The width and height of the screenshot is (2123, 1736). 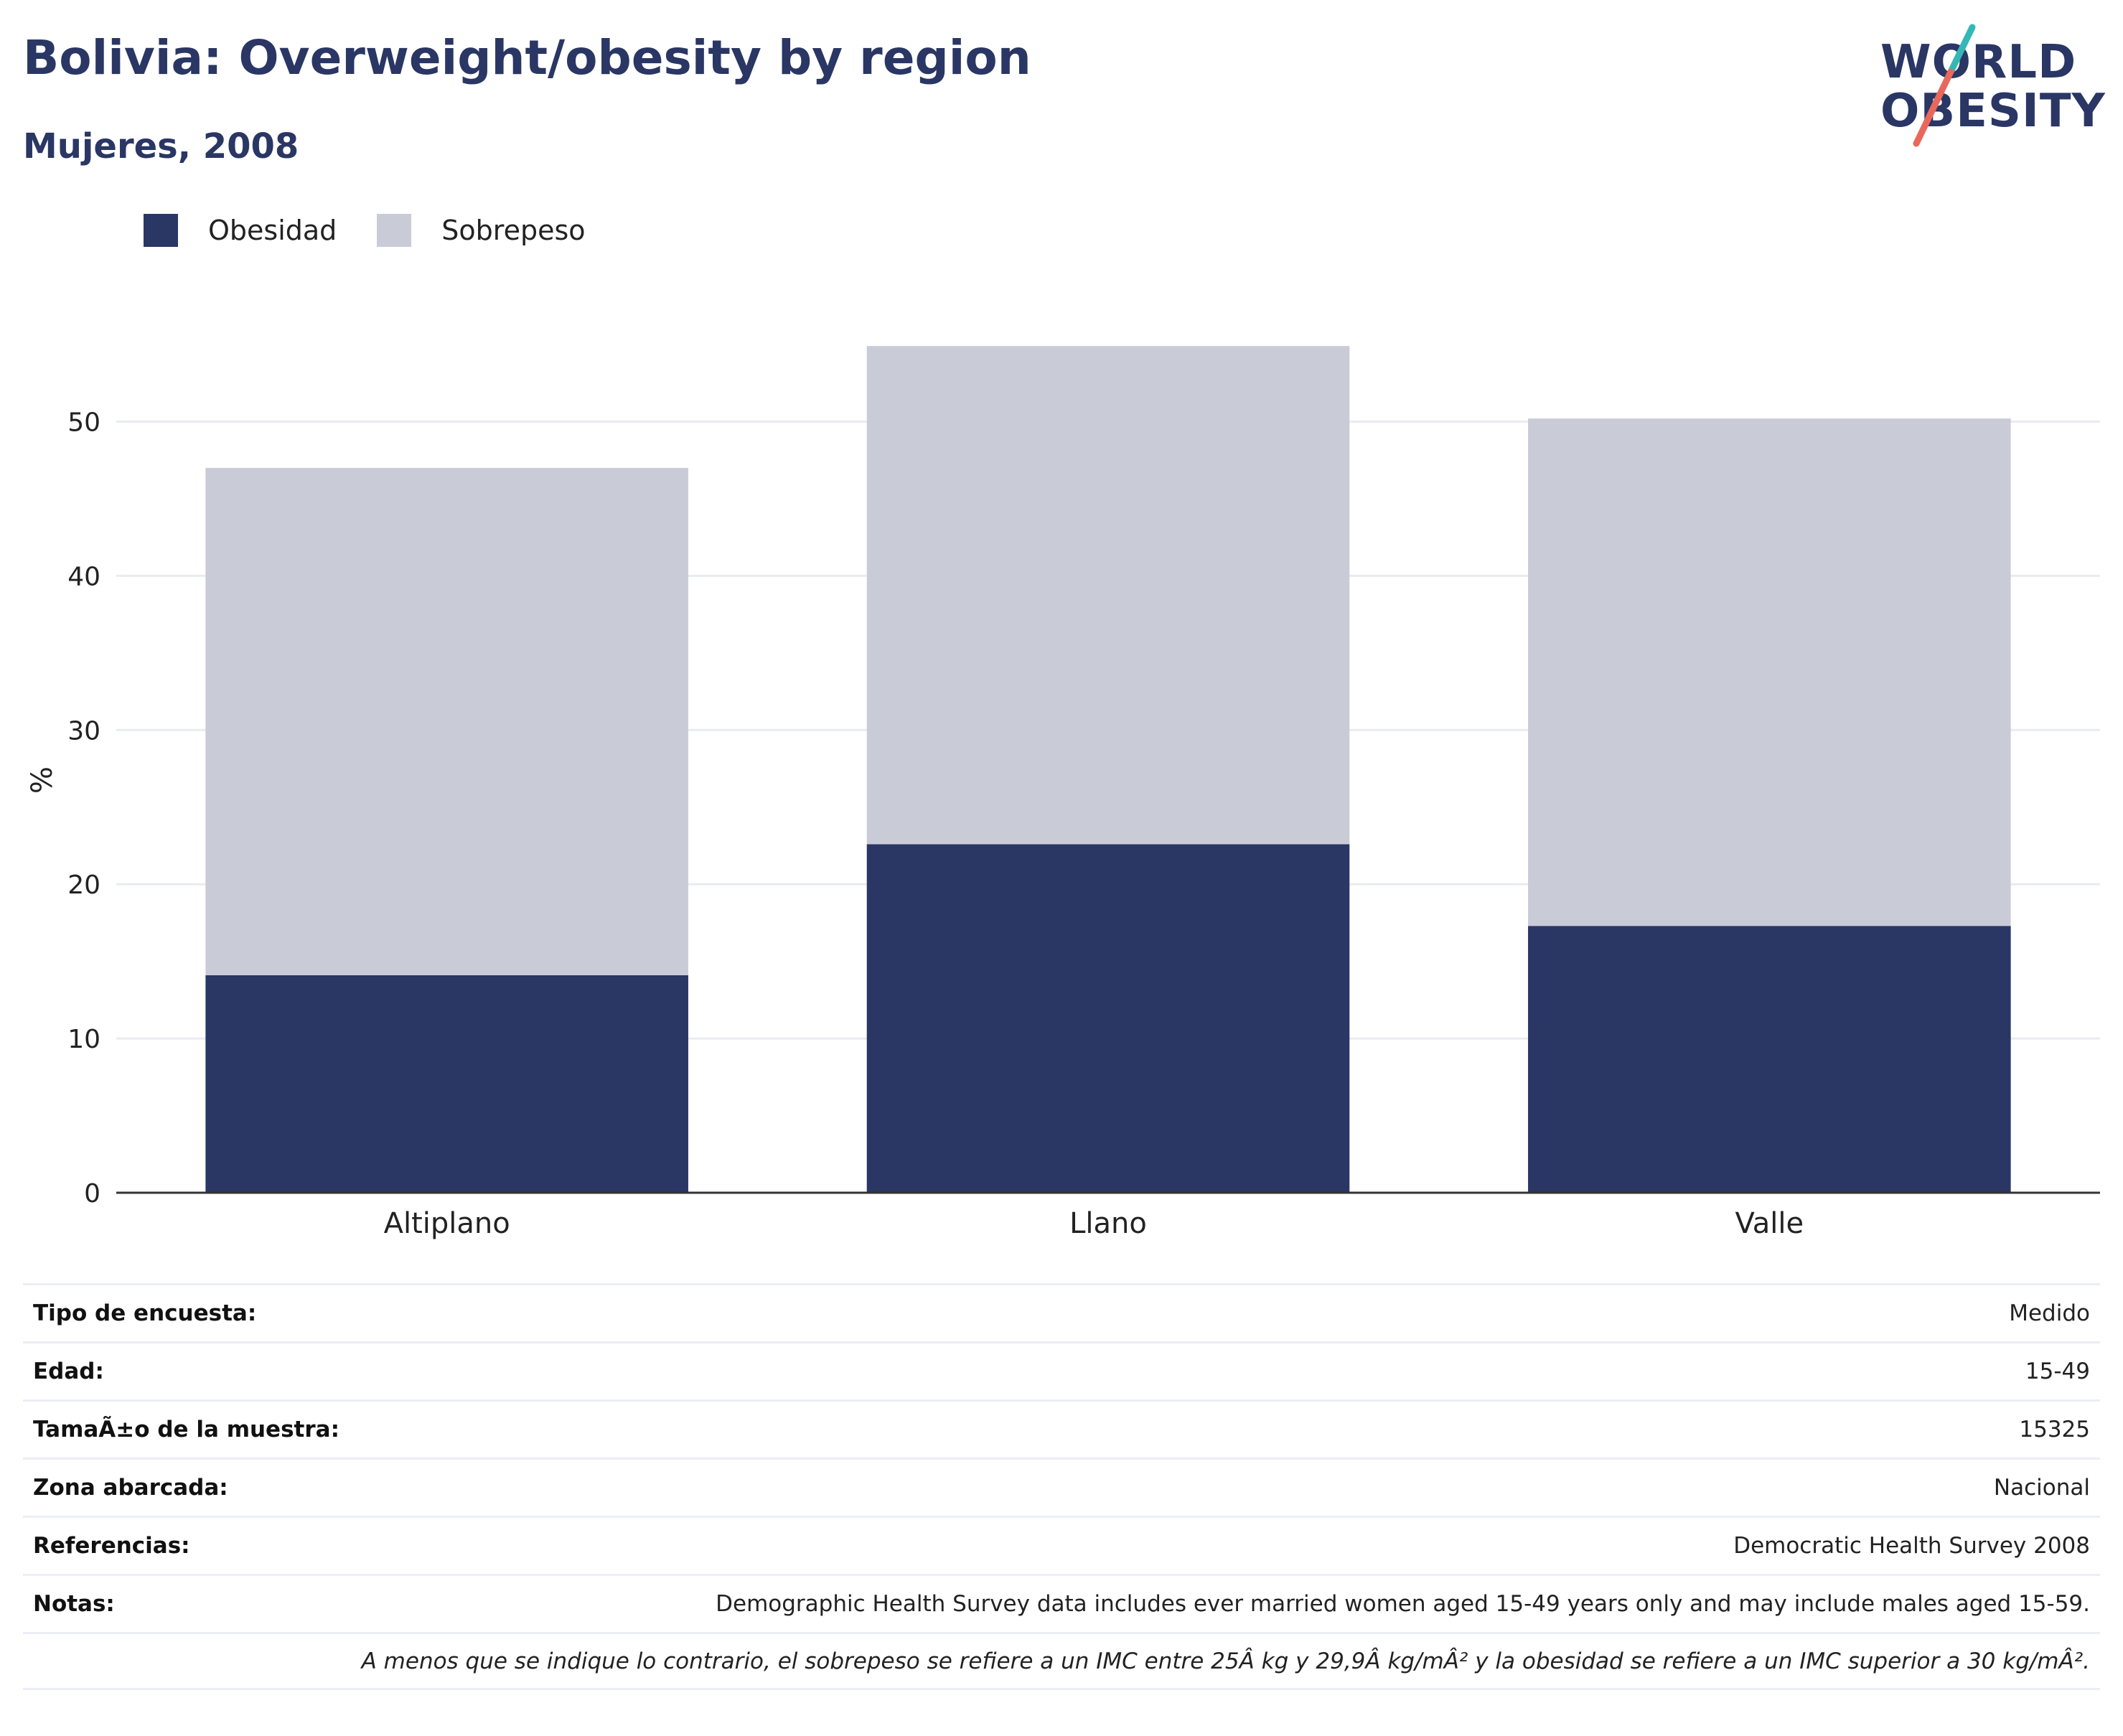 What do you see at coordinates (83, 885) in the screenshot?
I see `y-tick-label: 20` at bounding box center [83, 885].